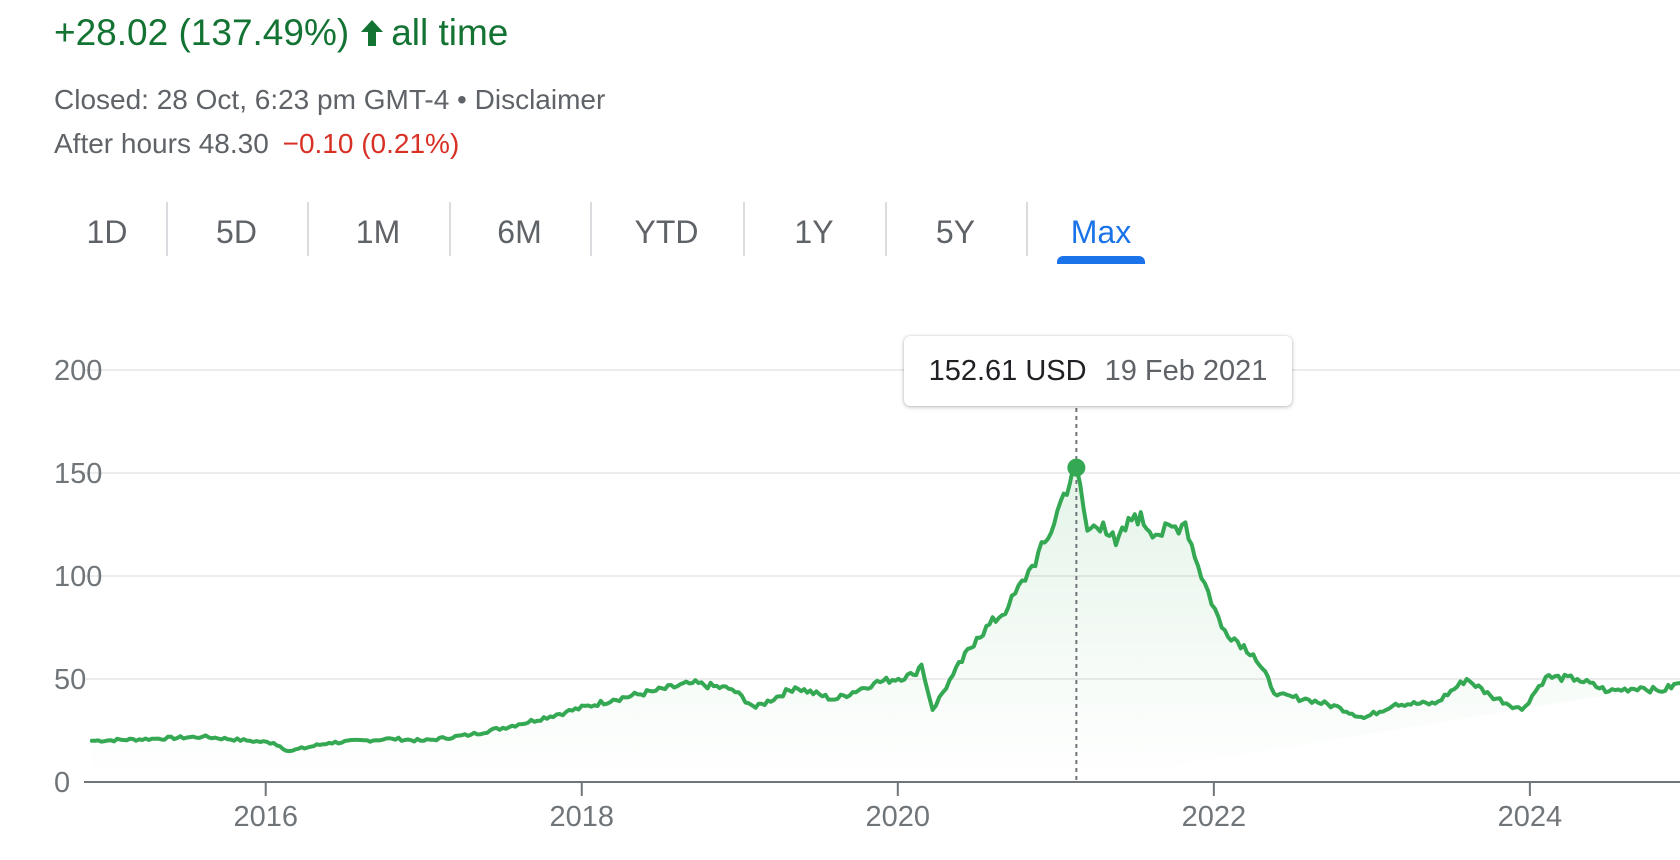 The height and width of the screenshot is (860, 1680). What do you see at coordinates (62, 783) in the screenshot?
I see `y-tick-label: 0` at bounding box center [62, 783].